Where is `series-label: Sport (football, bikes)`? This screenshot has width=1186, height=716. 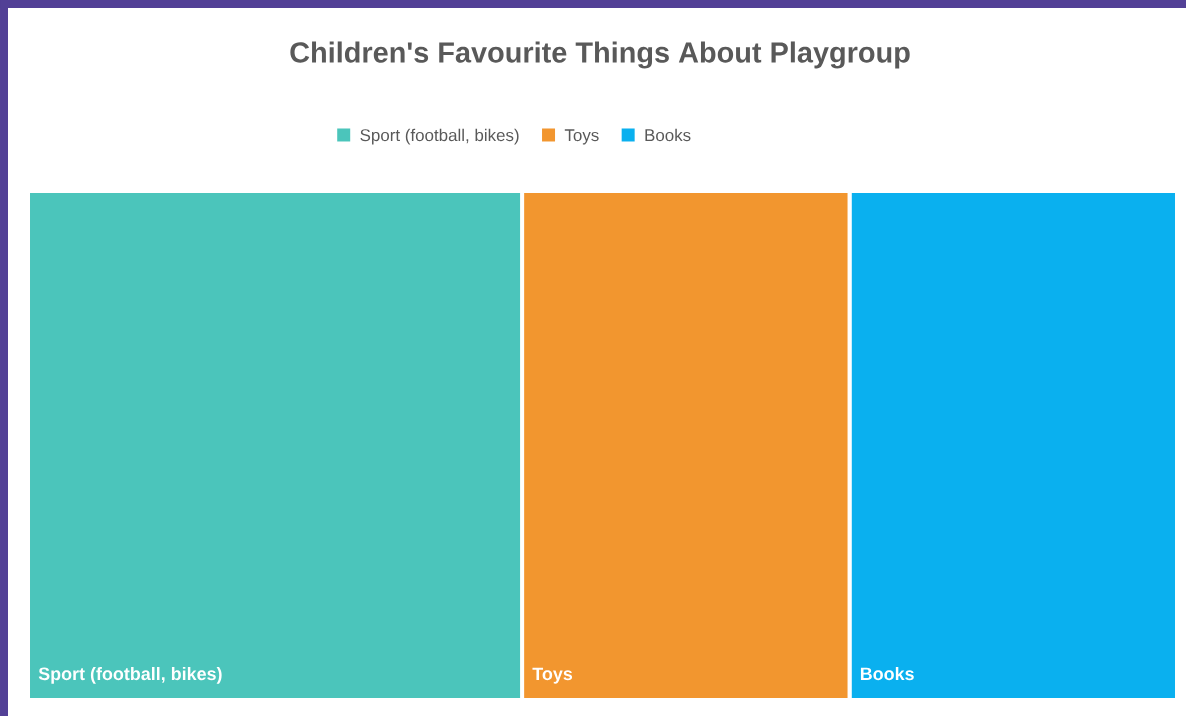
series-label: Sport (football, bikes) is located at coordinates (130, 675).